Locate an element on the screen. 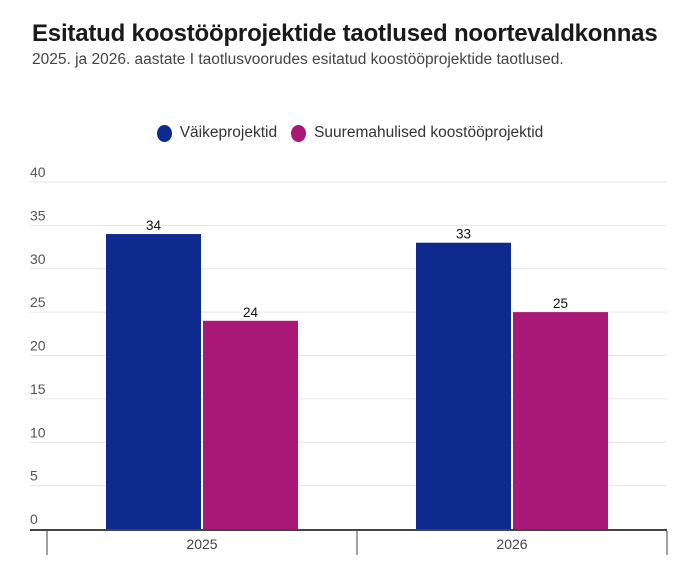 The image size is (700, 575). y-tick-label: 15 is located at coordinates (38, 389).